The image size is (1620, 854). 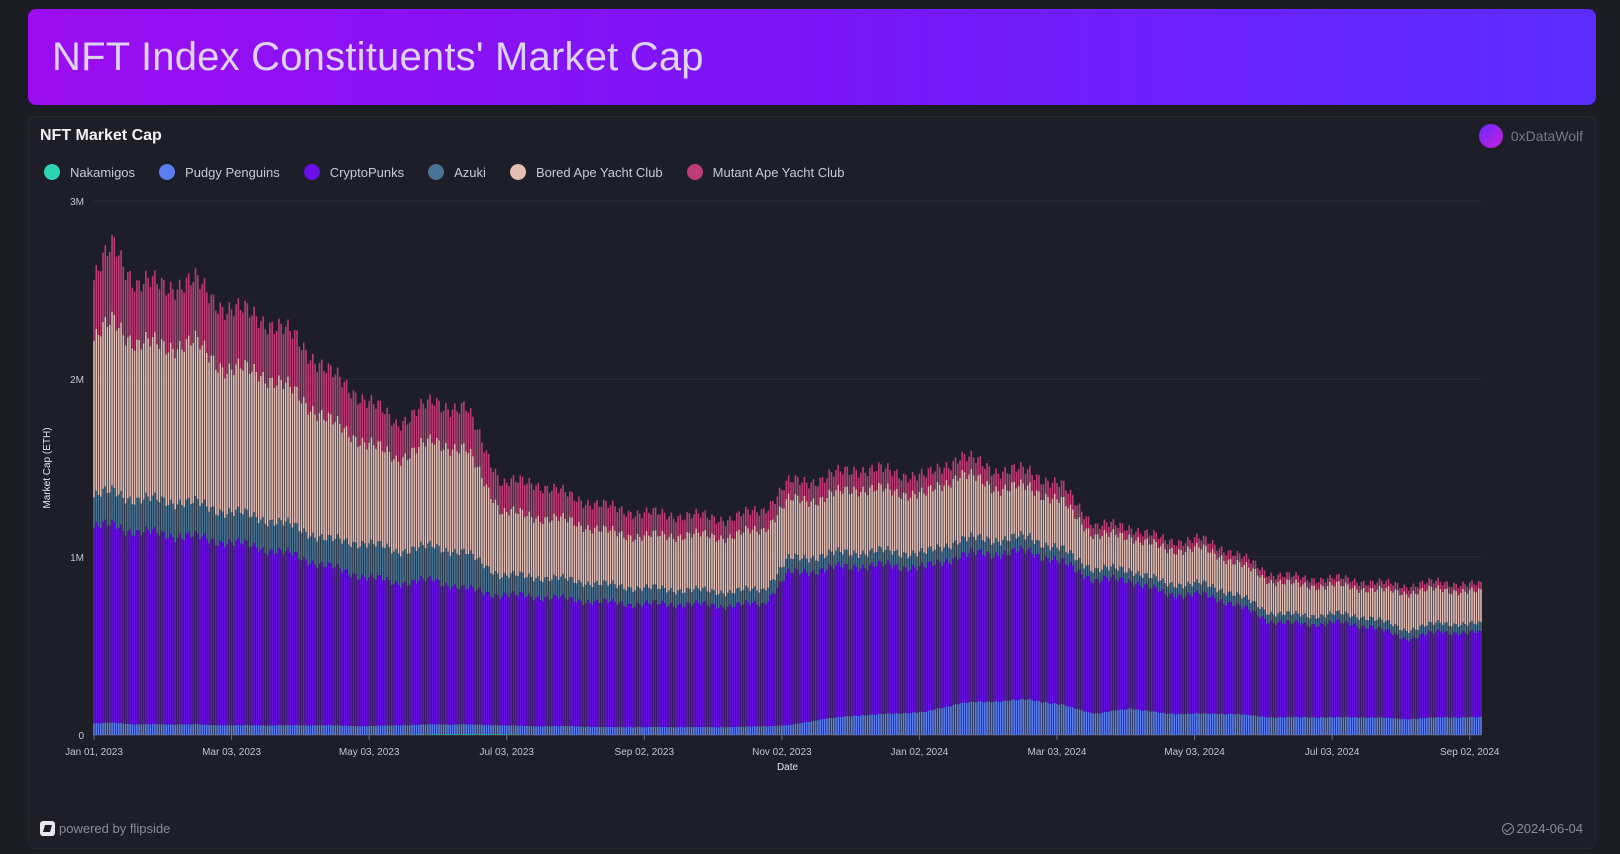 I want to click on legend-item: Bored Ape Yacht Club, so click(x=586, y=172).